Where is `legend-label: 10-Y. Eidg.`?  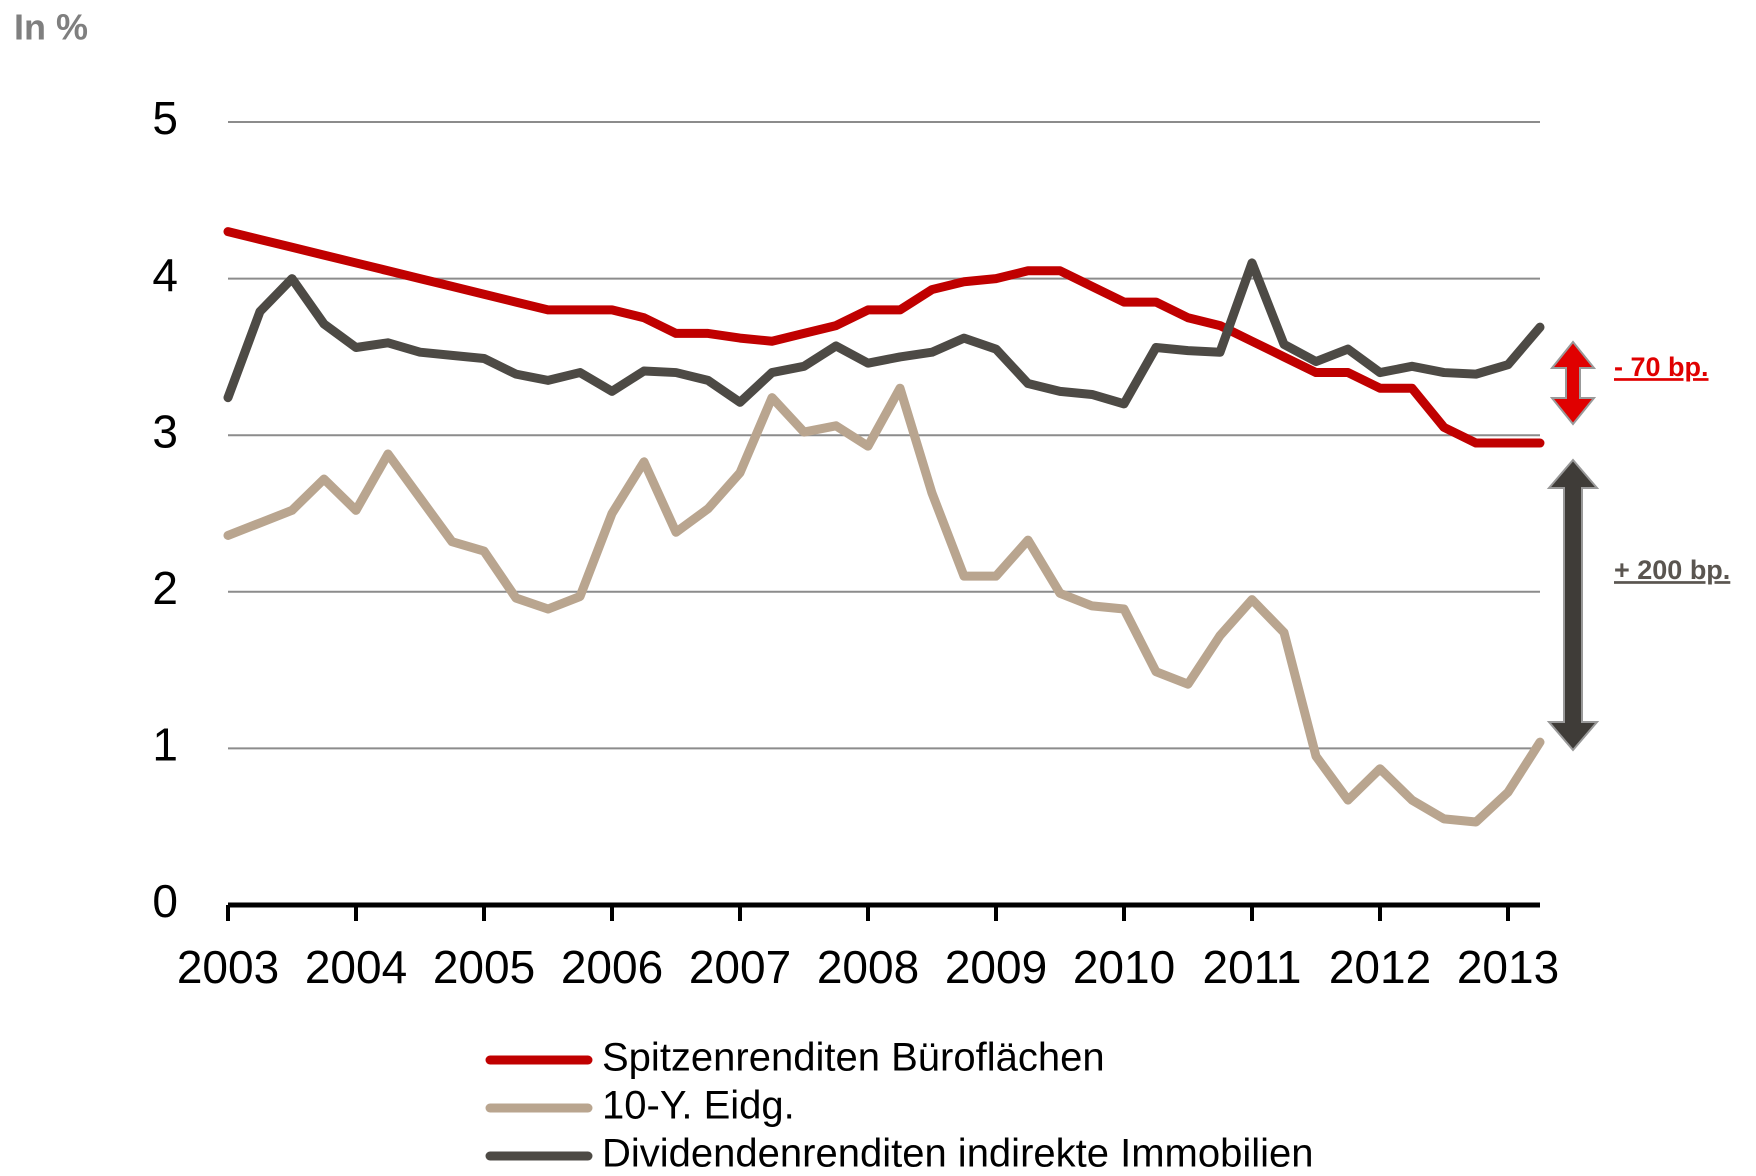 legend-label: 10-Y. Eidg. is located at coordinates (698, 1106).